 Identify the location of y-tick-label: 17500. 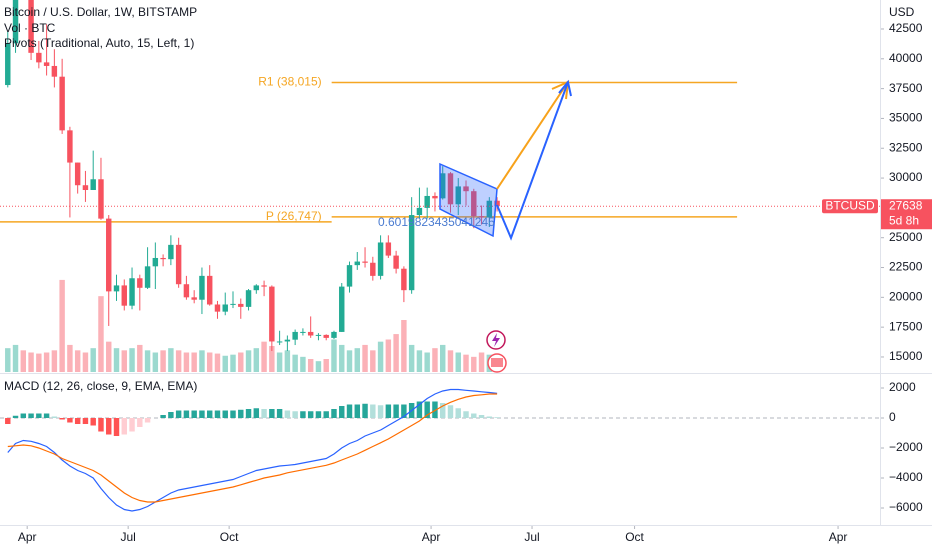
(906, 326).